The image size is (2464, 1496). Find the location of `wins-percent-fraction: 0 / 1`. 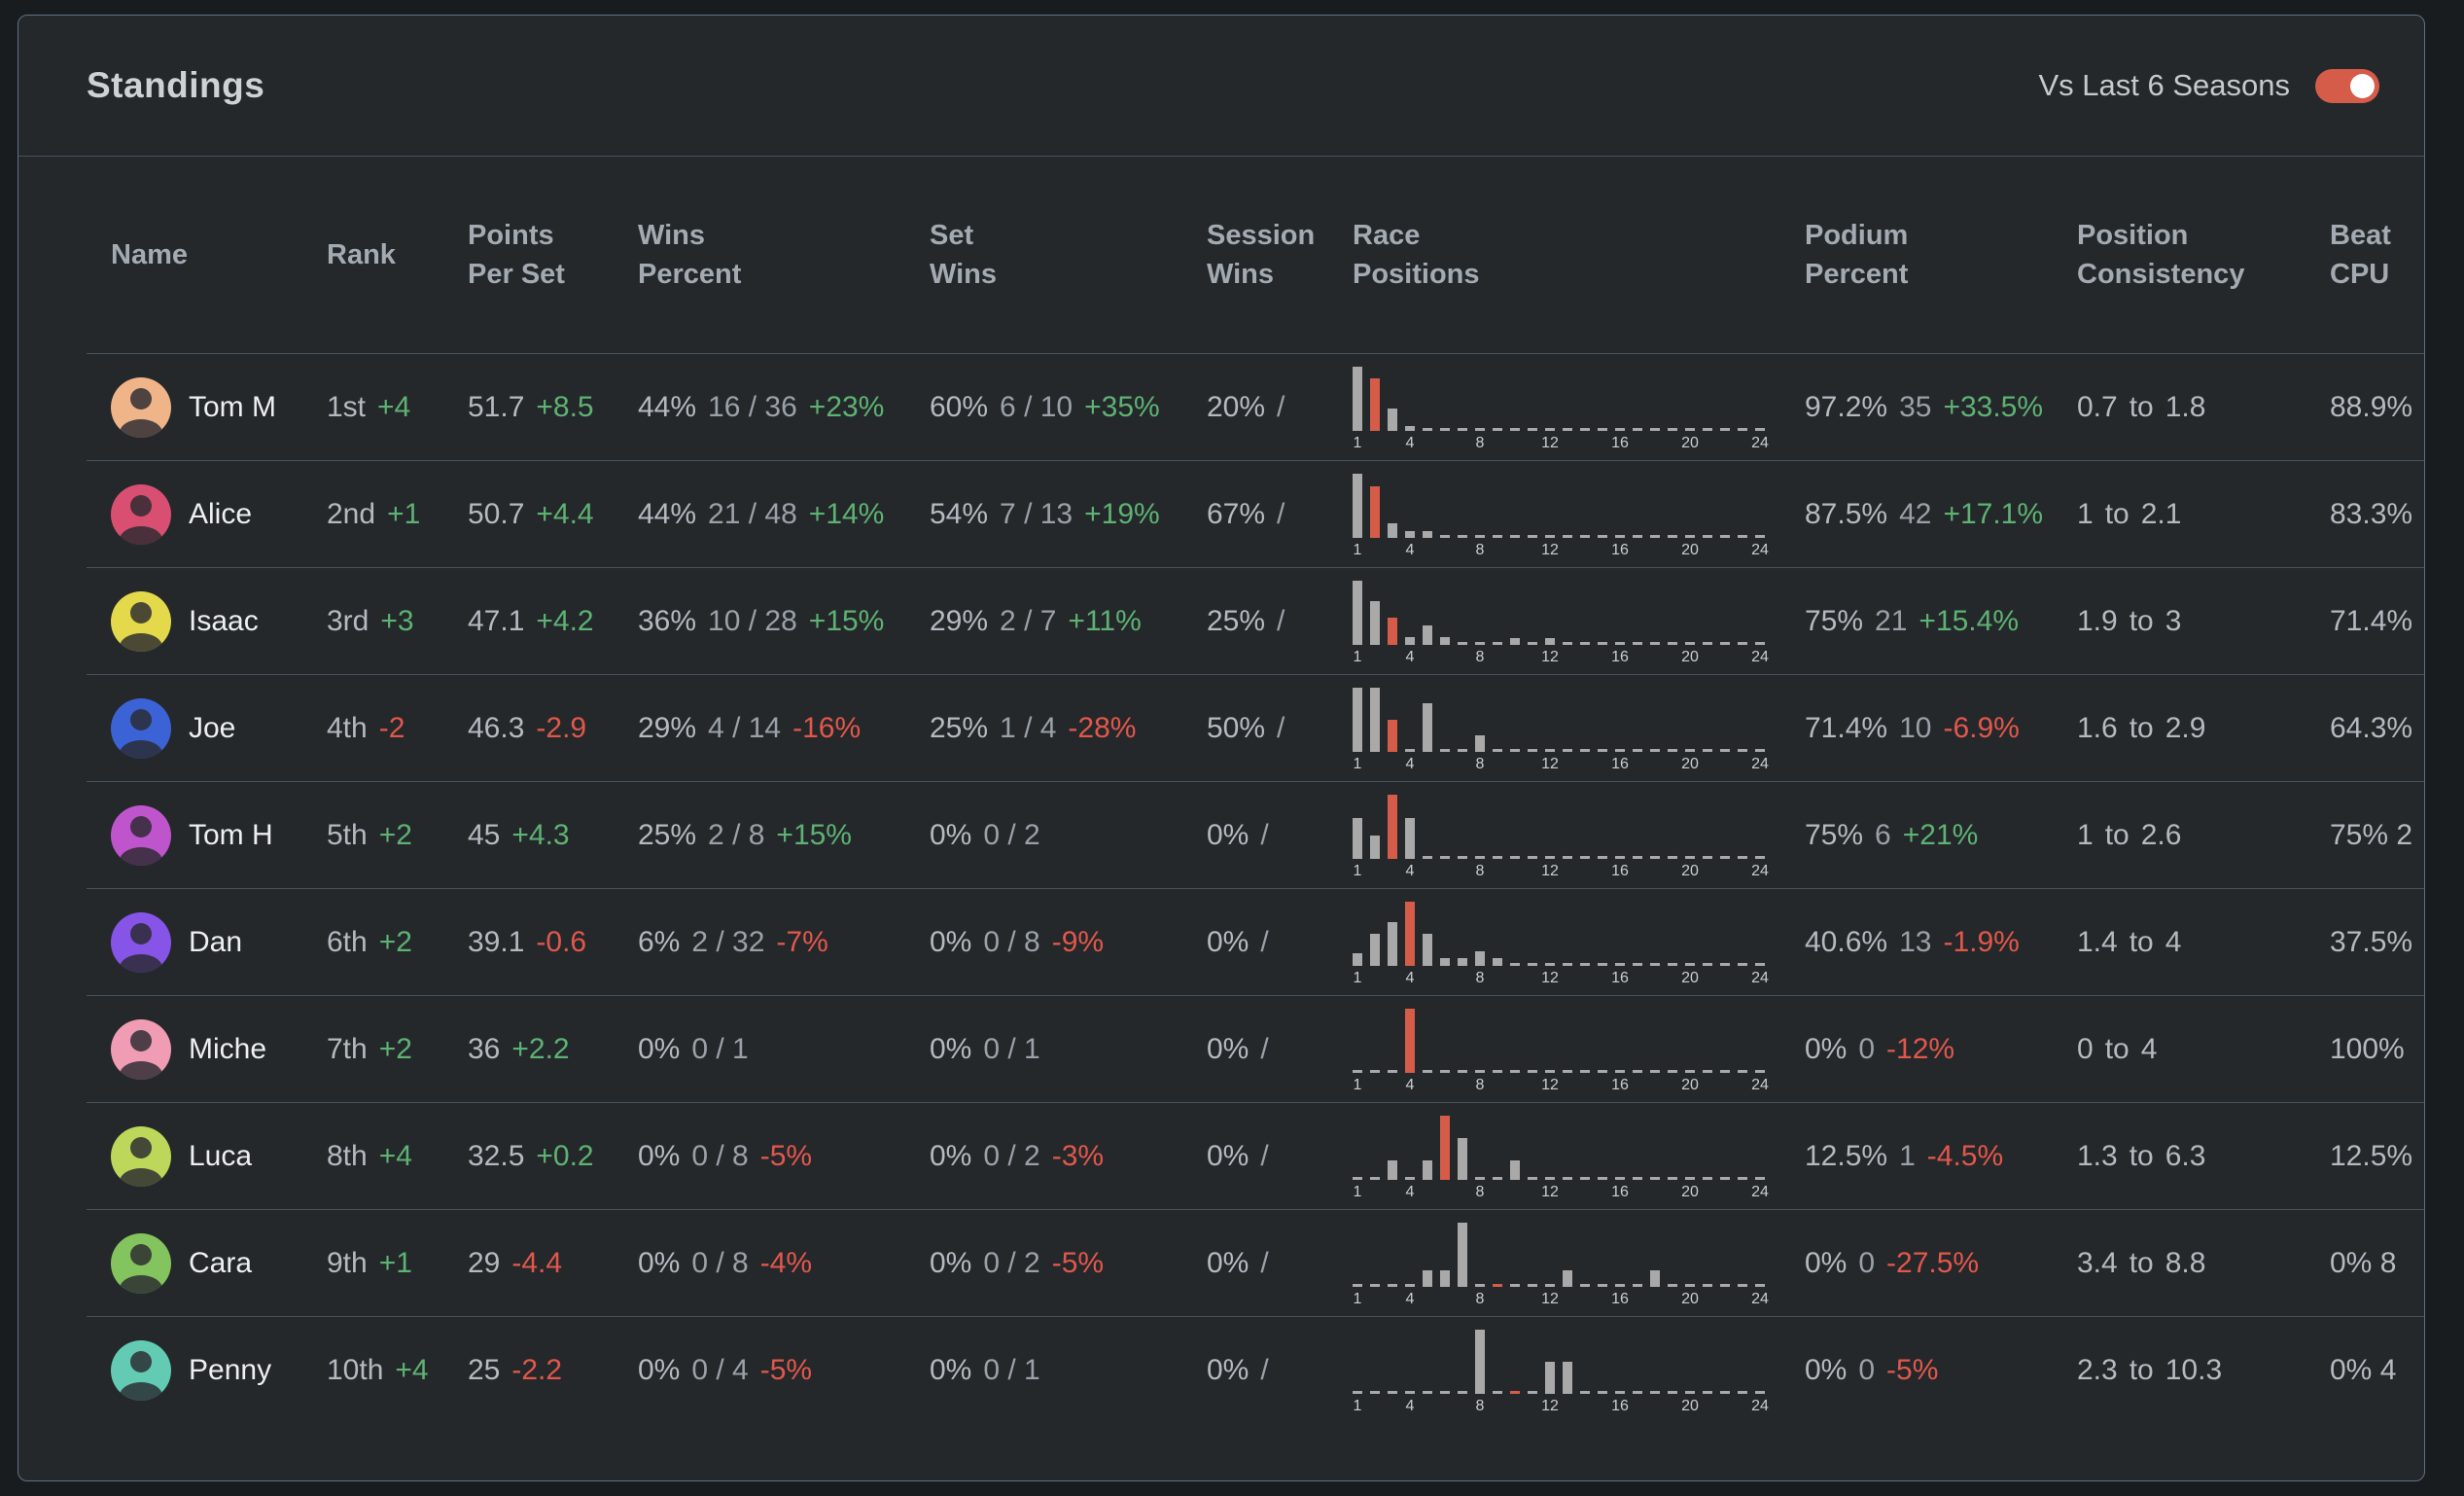

wins-percent-fraction: 0 / 1 is located at coordinates (720, 1048).